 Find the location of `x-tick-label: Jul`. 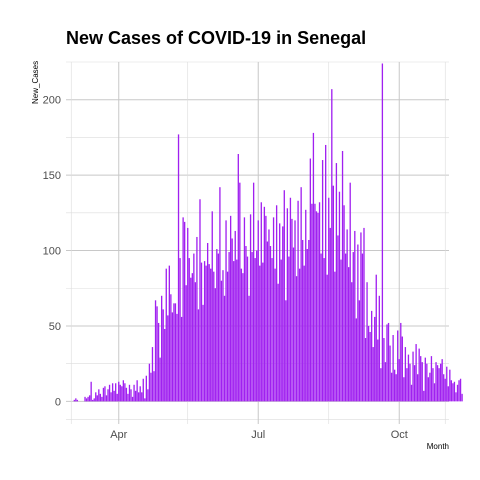

x-tick-label: Jul is located at coordinates (258, 435).